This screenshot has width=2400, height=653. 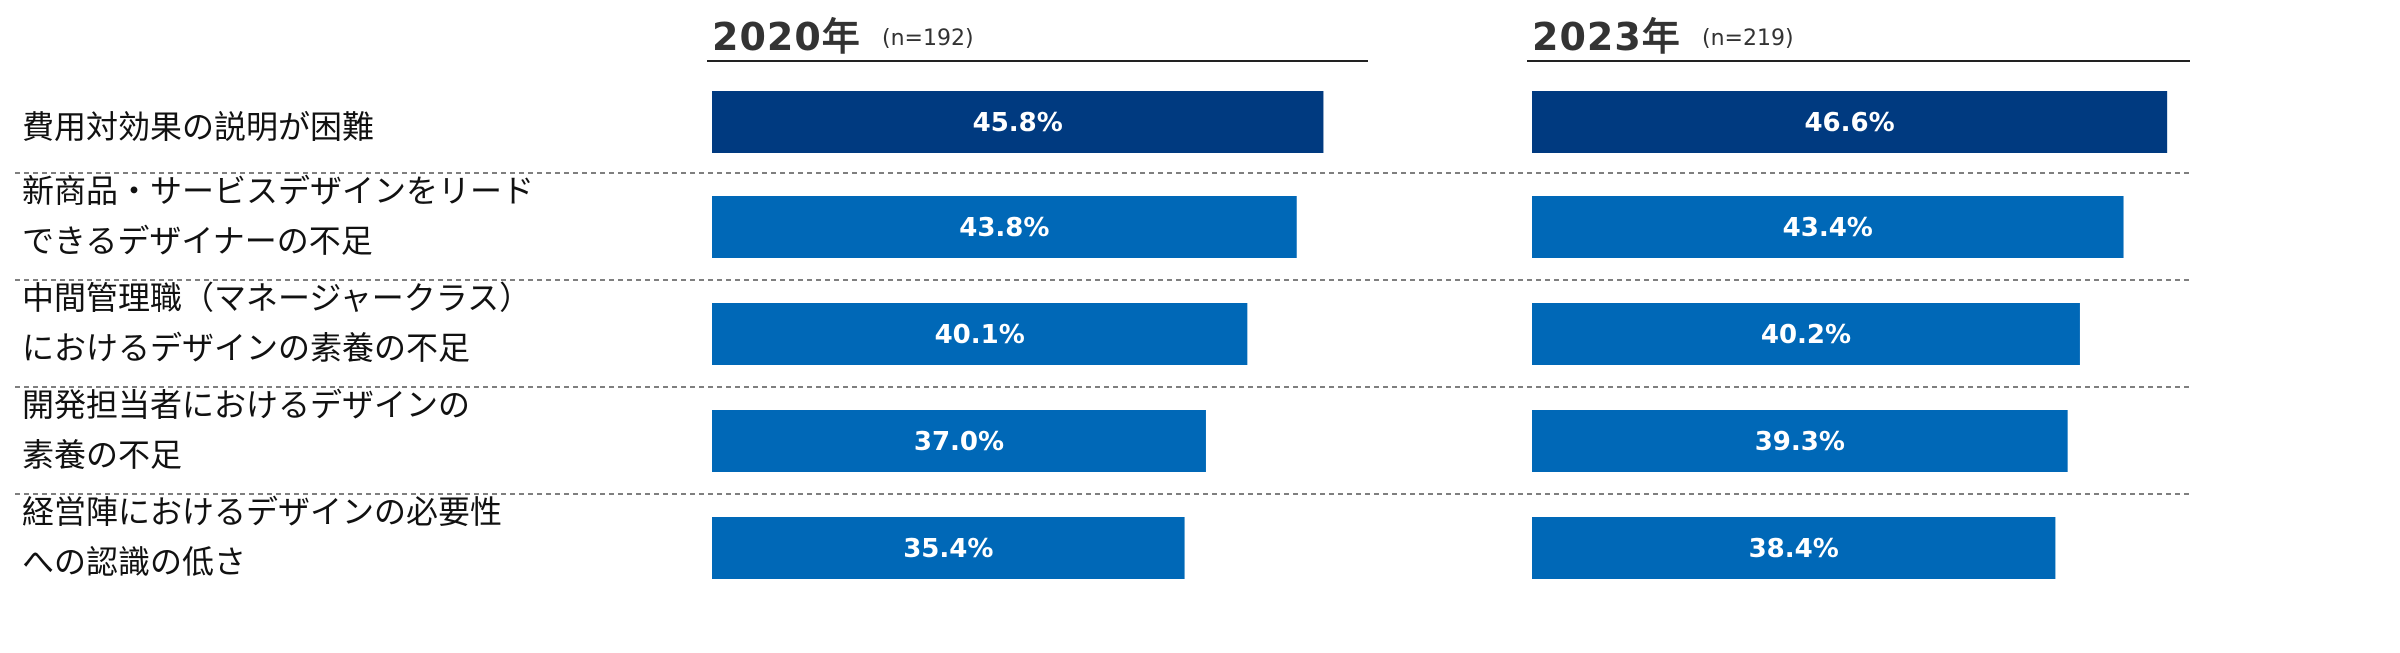 I want to click on category-label: 素養の不足, so click(x=102, y=455).